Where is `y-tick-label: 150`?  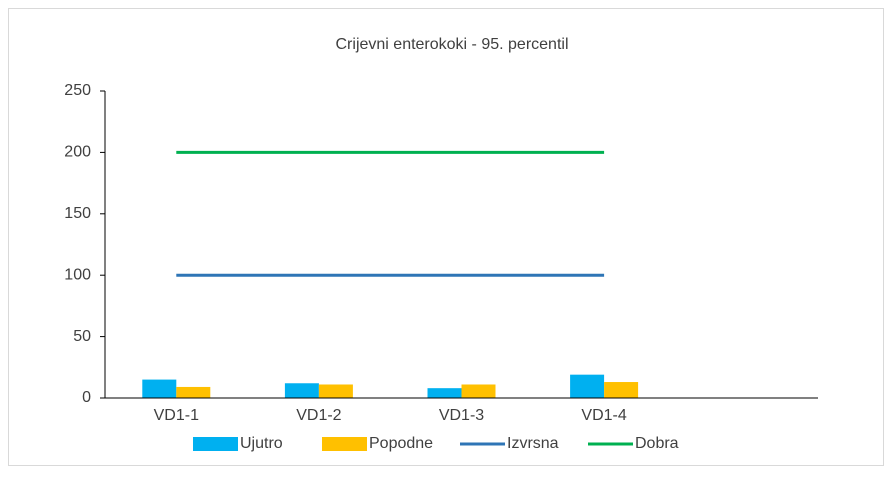 y-tick-label: 150 is located at coordinates (77, 213).